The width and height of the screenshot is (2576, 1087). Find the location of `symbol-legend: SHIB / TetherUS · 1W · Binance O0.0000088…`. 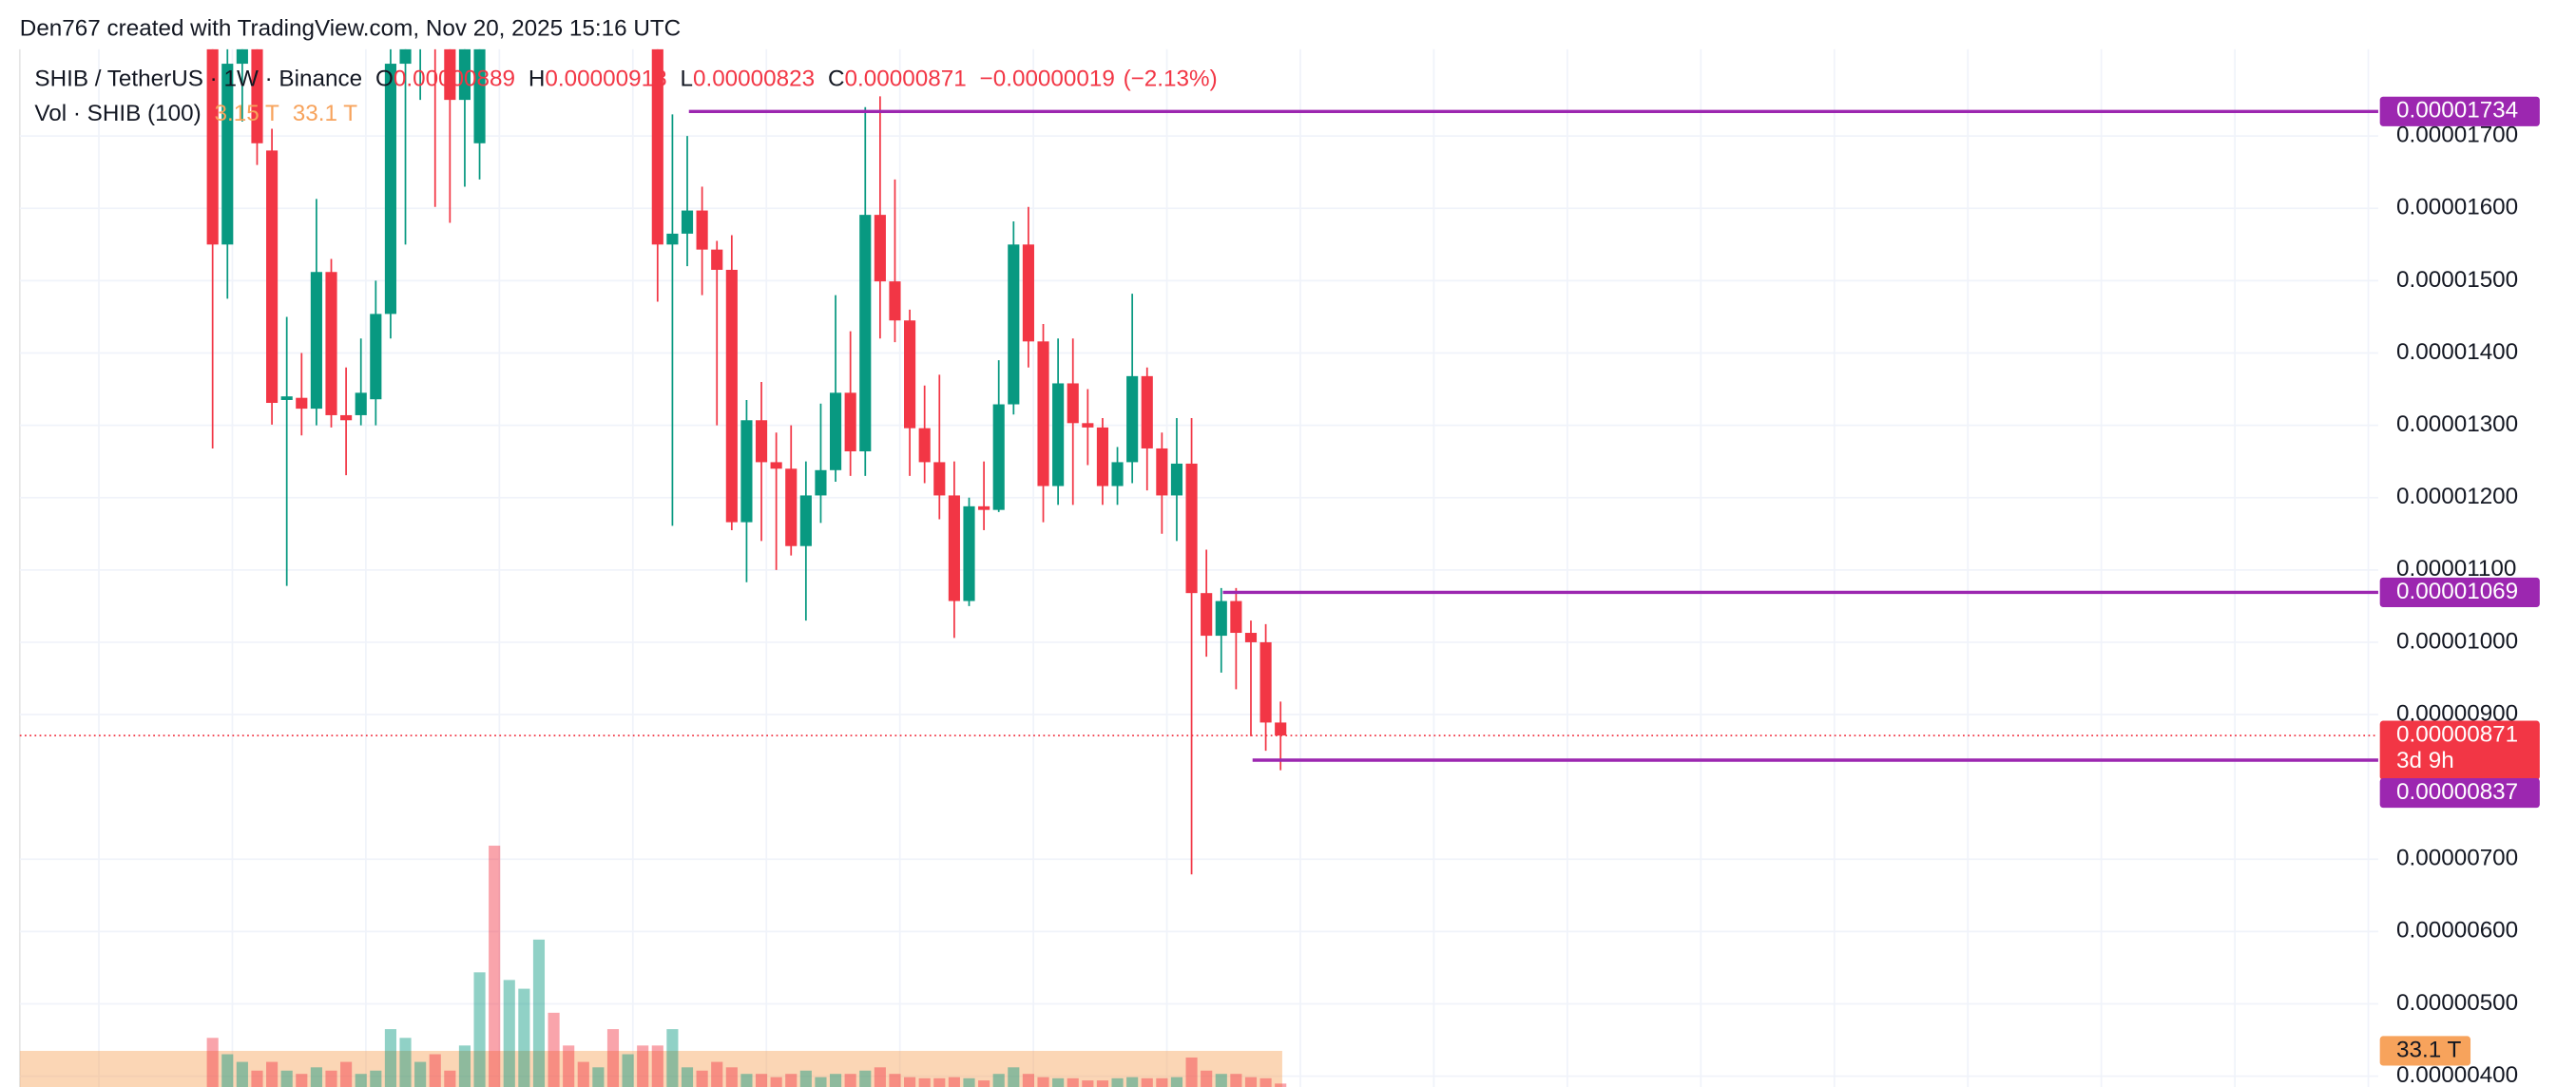

symbol-legend: SHIB / TetherUS · 1W · Binance O0.0000088… is located at coordinates (625, 79).